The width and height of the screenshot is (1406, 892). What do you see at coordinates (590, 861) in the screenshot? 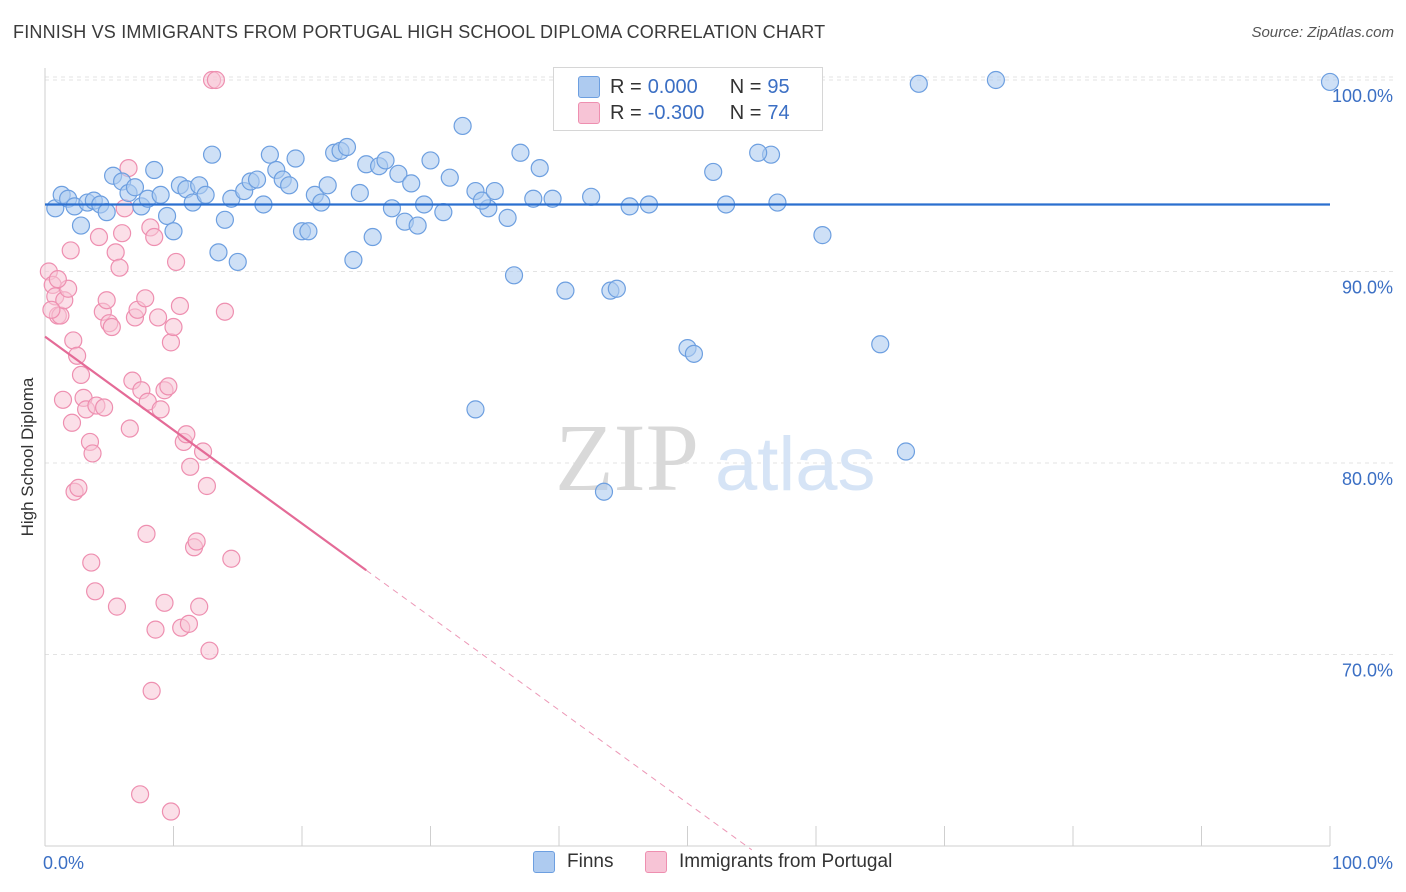
I see `bottom-legend-finns-label: Finns` at bounding box center [590, 861].